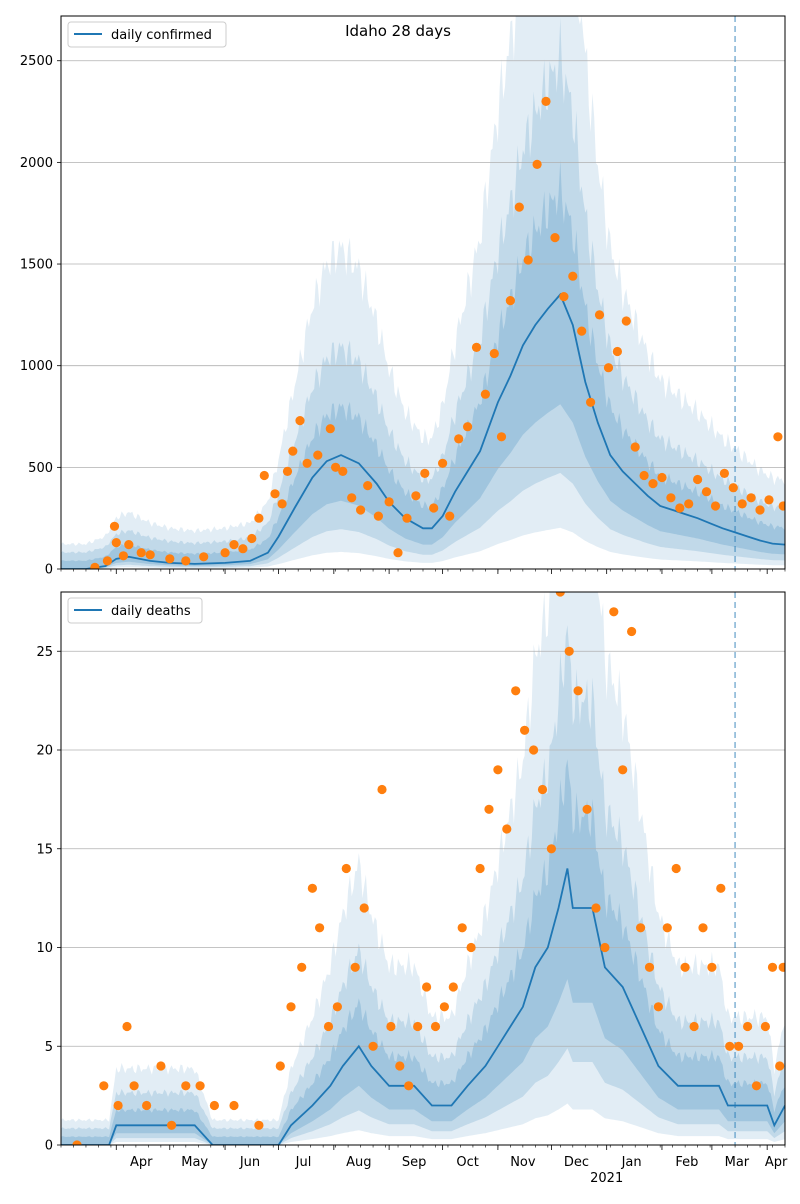  Describe the element at coordinates (44, 751) in the screenshot. I see `y-tick-label: 20` at that location.